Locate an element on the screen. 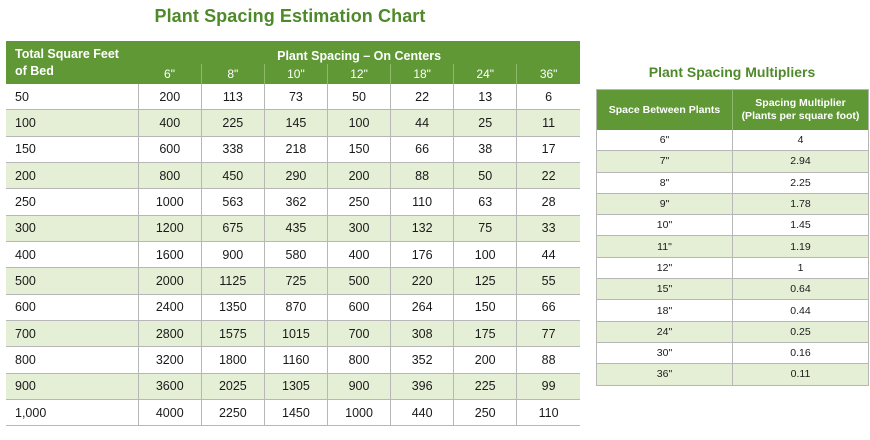 Image resolution: width=870 pixels, height=440 pixels. plant-count-cell: 13 is located at coordinates (485, 97).